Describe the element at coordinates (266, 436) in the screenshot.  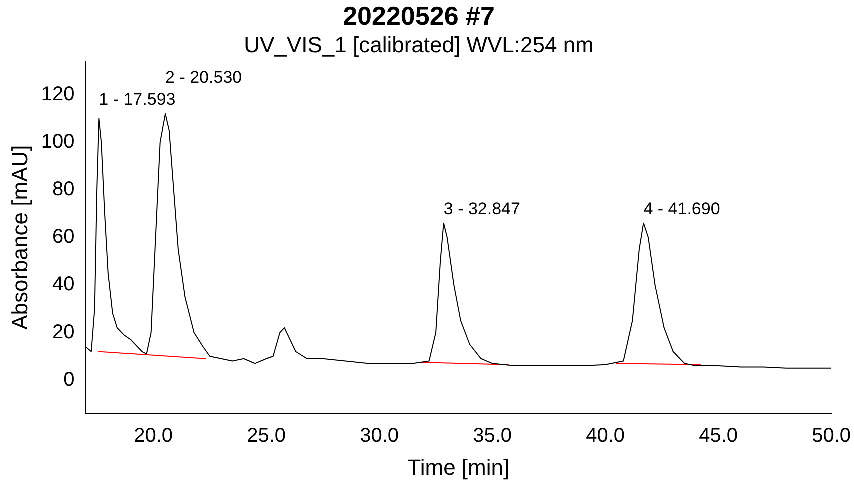
I see `x-tick-label: 25.0` at that location.